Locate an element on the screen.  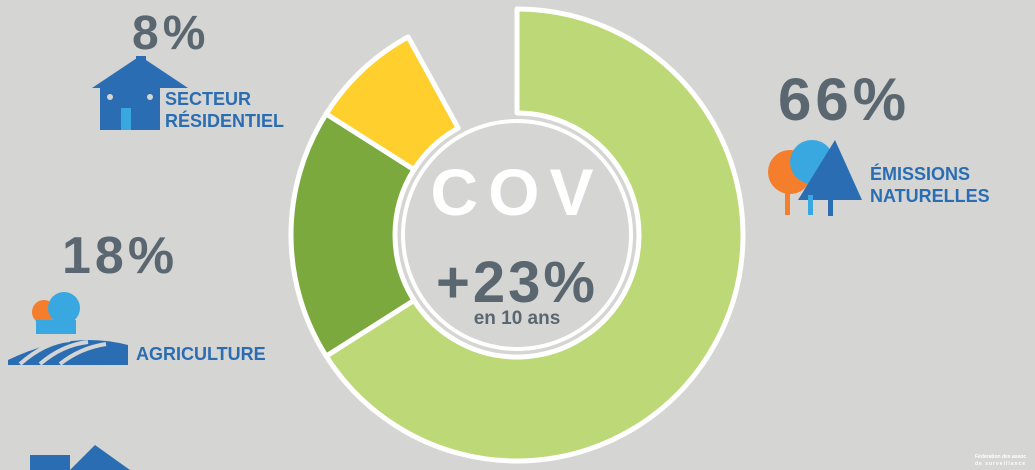
category-label: ÉMISSIONS NATURELLES is located at coordinates (930, 185).